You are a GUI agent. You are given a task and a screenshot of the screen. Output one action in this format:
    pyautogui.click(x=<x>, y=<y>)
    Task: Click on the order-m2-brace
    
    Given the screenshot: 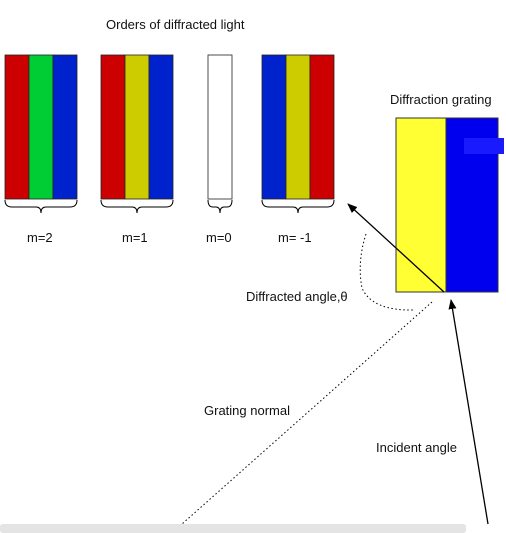 What is the action you would take?
    pyautogui.click(x=41, y=206)
    